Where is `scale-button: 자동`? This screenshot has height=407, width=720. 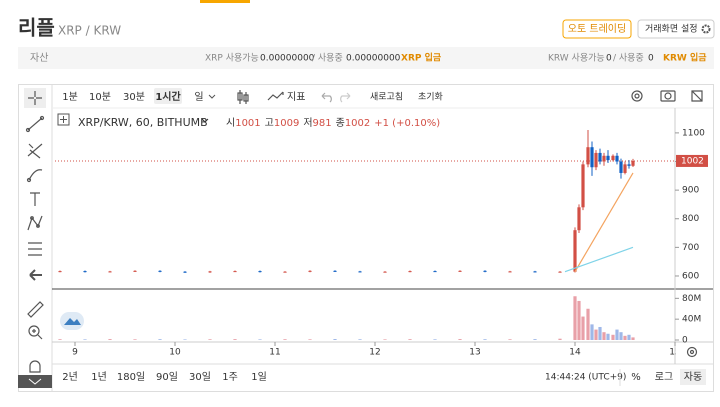
scale-button: 자동 is located at coordinates (693, 377).